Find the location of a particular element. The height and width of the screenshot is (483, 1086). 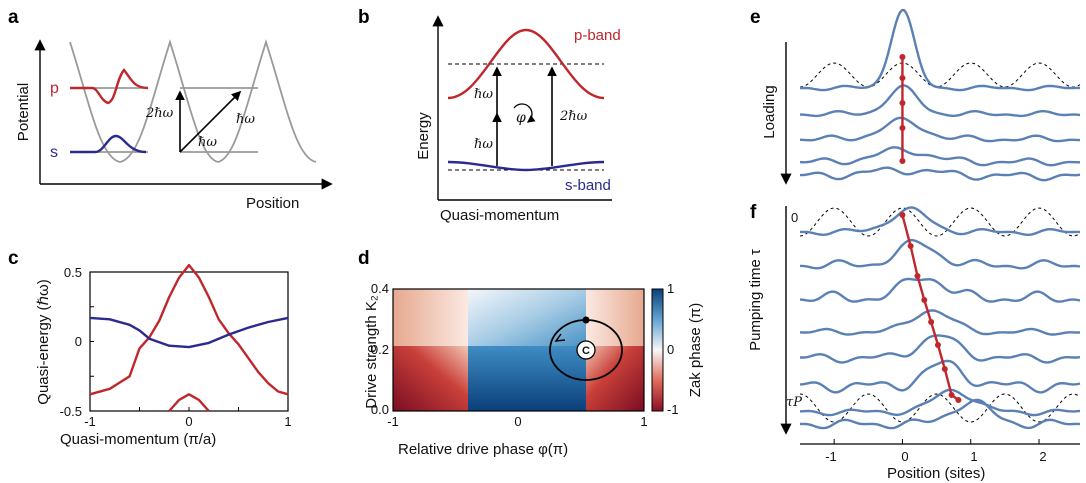

panel-d-loop-start is located at coordinates (586, 320).